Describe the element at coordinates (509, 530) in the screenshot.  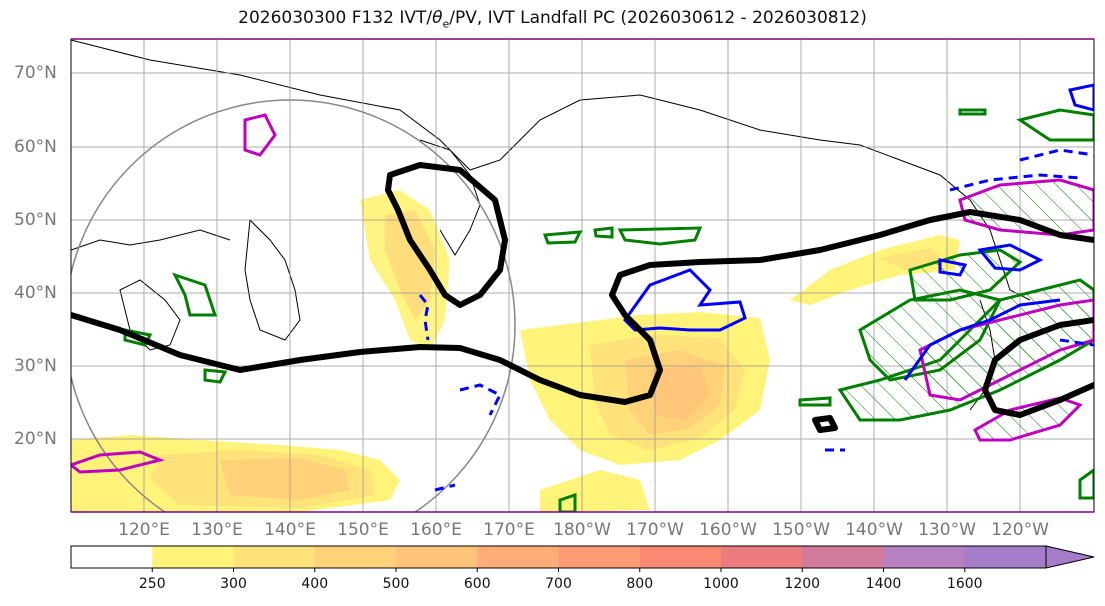
I see `lon-label: 170°E` at that location.